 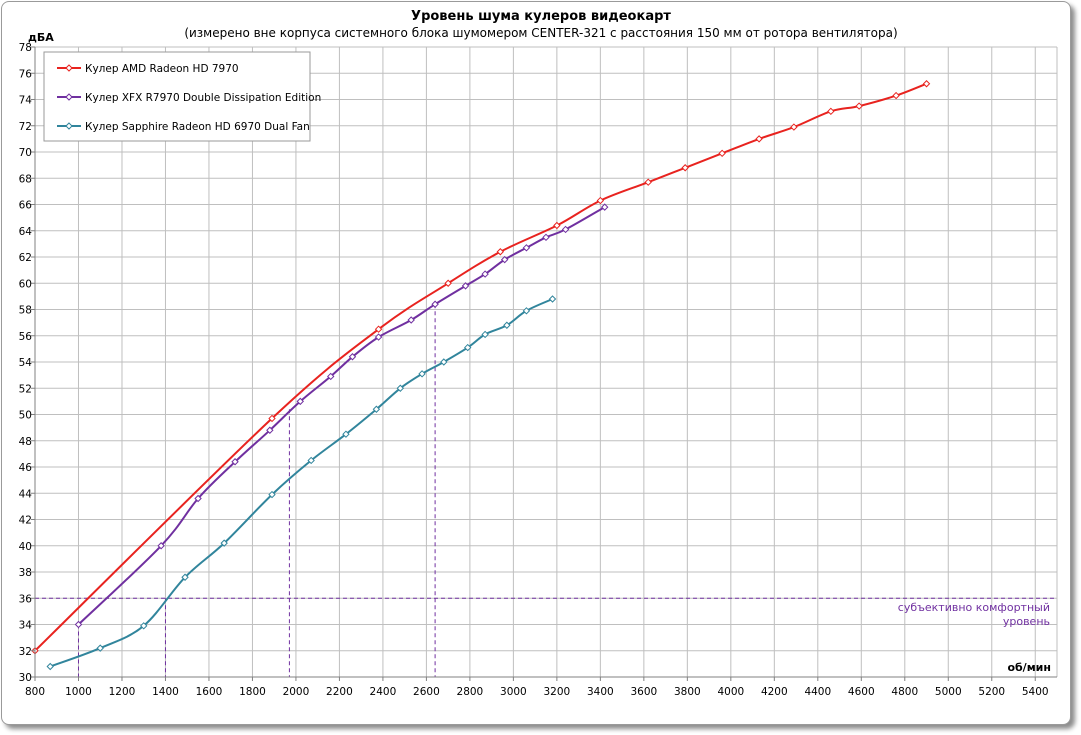 What do you see at coordinates (26, 599) in the screenshot?
I see `y-tick-label: 36` at bounding box center [26, 599].